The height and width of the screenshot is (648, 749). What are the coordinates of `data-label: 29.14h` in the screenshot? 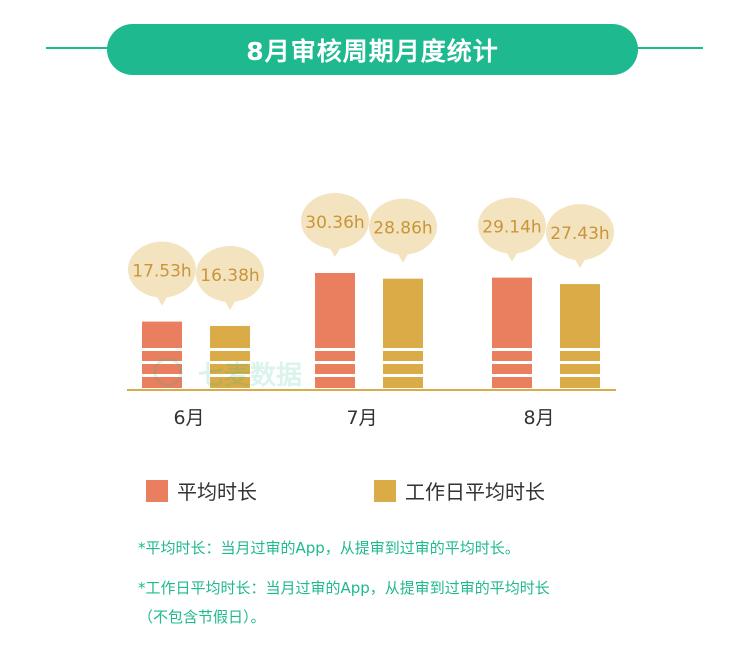 It's located at (511, 228).